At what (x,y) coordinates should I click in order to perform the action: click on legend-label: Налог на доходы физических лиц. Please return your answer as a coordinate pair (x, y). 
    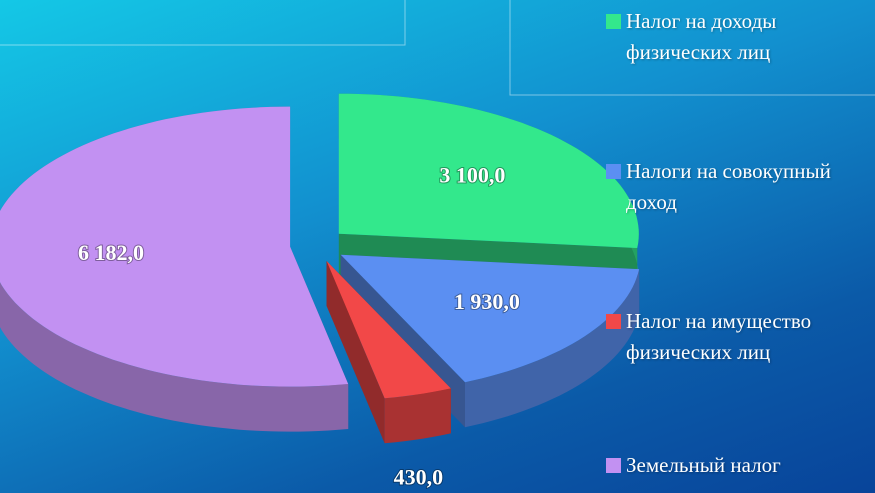
    Looking at the image, I should click on (701, 36).